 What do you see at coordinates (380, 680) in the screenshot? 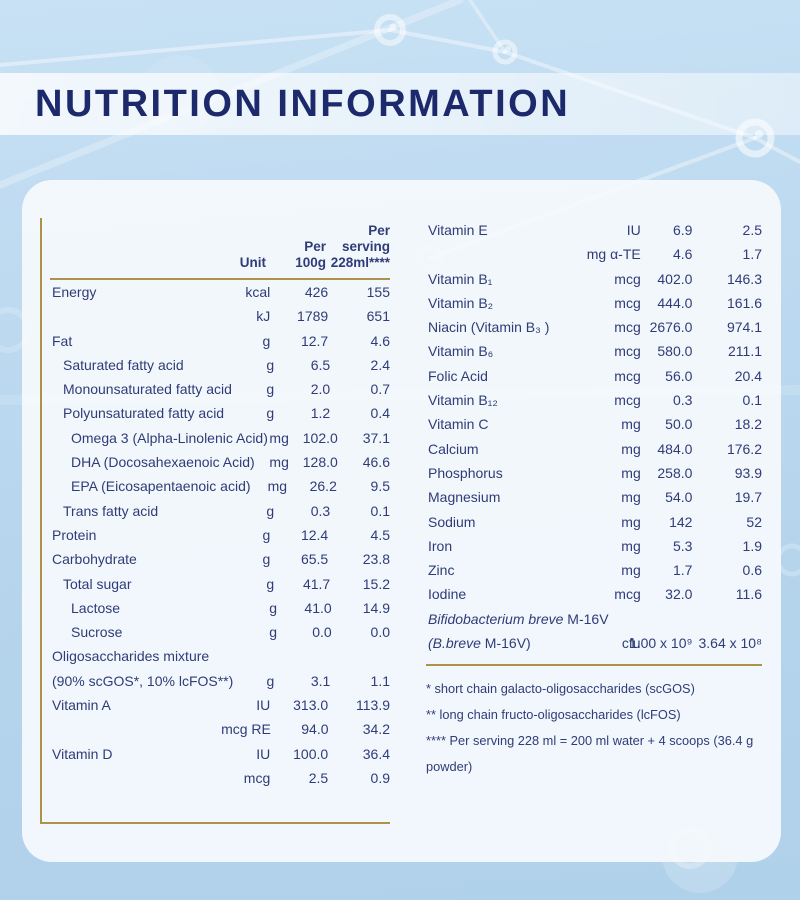
I see `row-per-serving: 1.1` at bounding box center [380, 680].